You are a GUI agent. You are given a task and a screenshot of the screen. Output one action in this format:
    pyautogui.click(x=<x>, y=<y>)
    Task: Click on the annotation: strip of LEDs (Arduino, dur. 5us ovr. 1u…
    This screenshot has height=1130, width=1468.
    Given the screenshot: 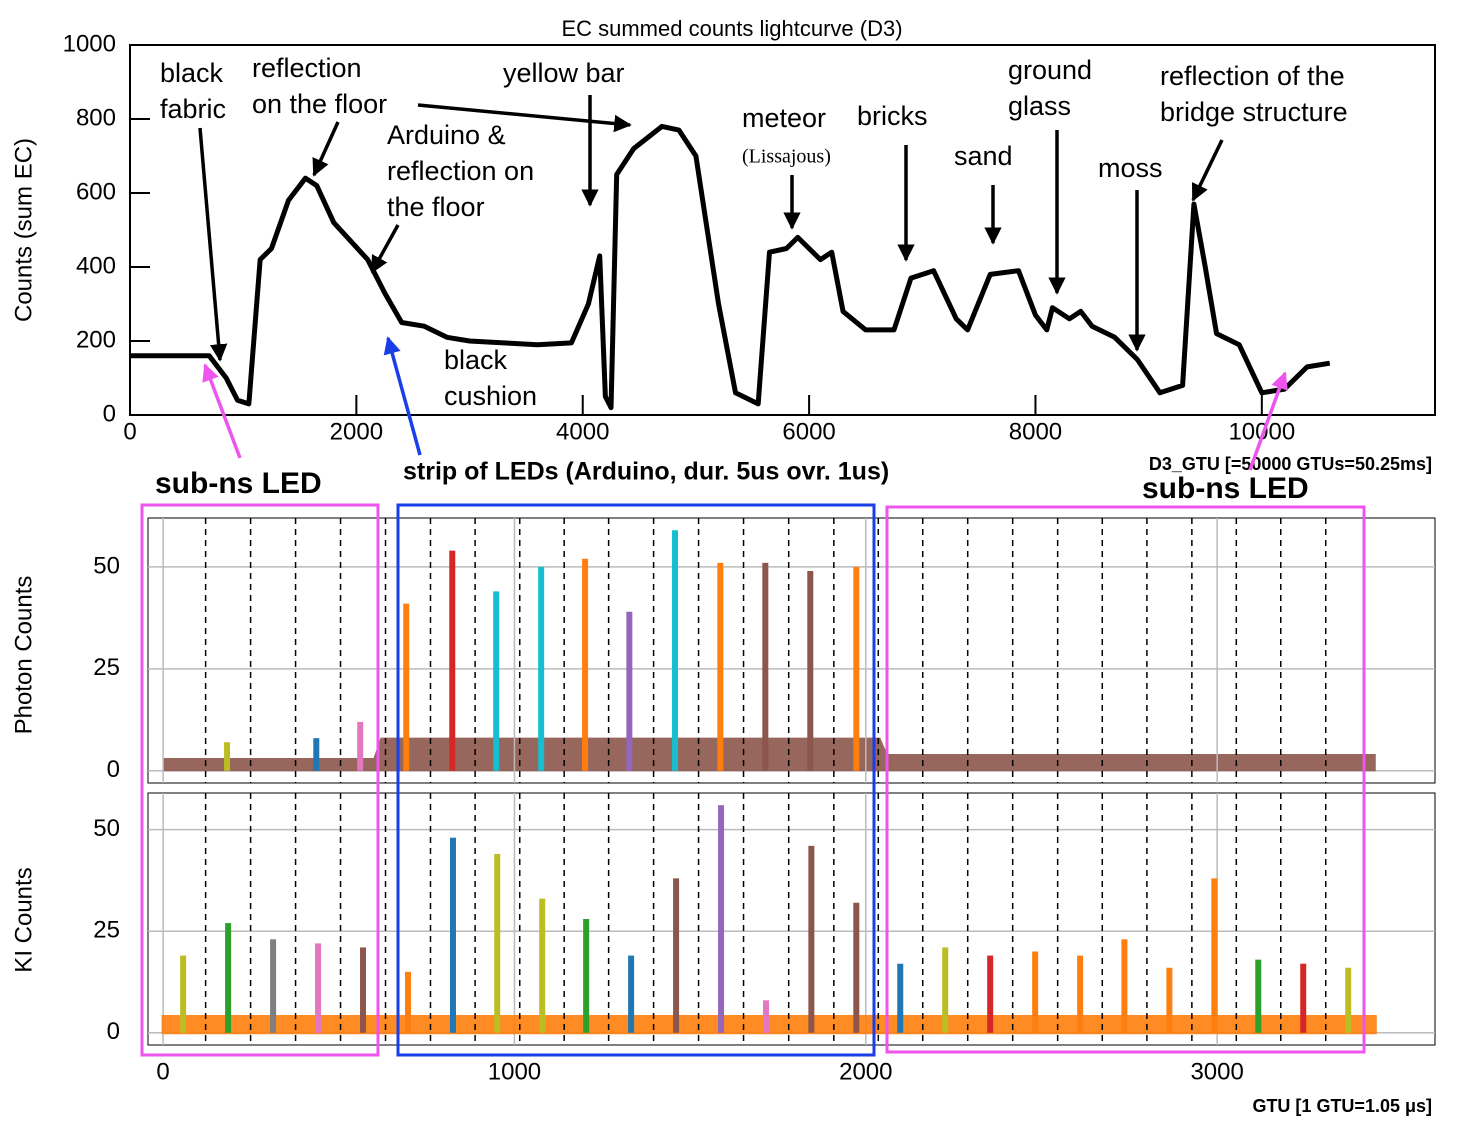 What is the action you would take?
    pyautogui.click(x=646, y=472)
    